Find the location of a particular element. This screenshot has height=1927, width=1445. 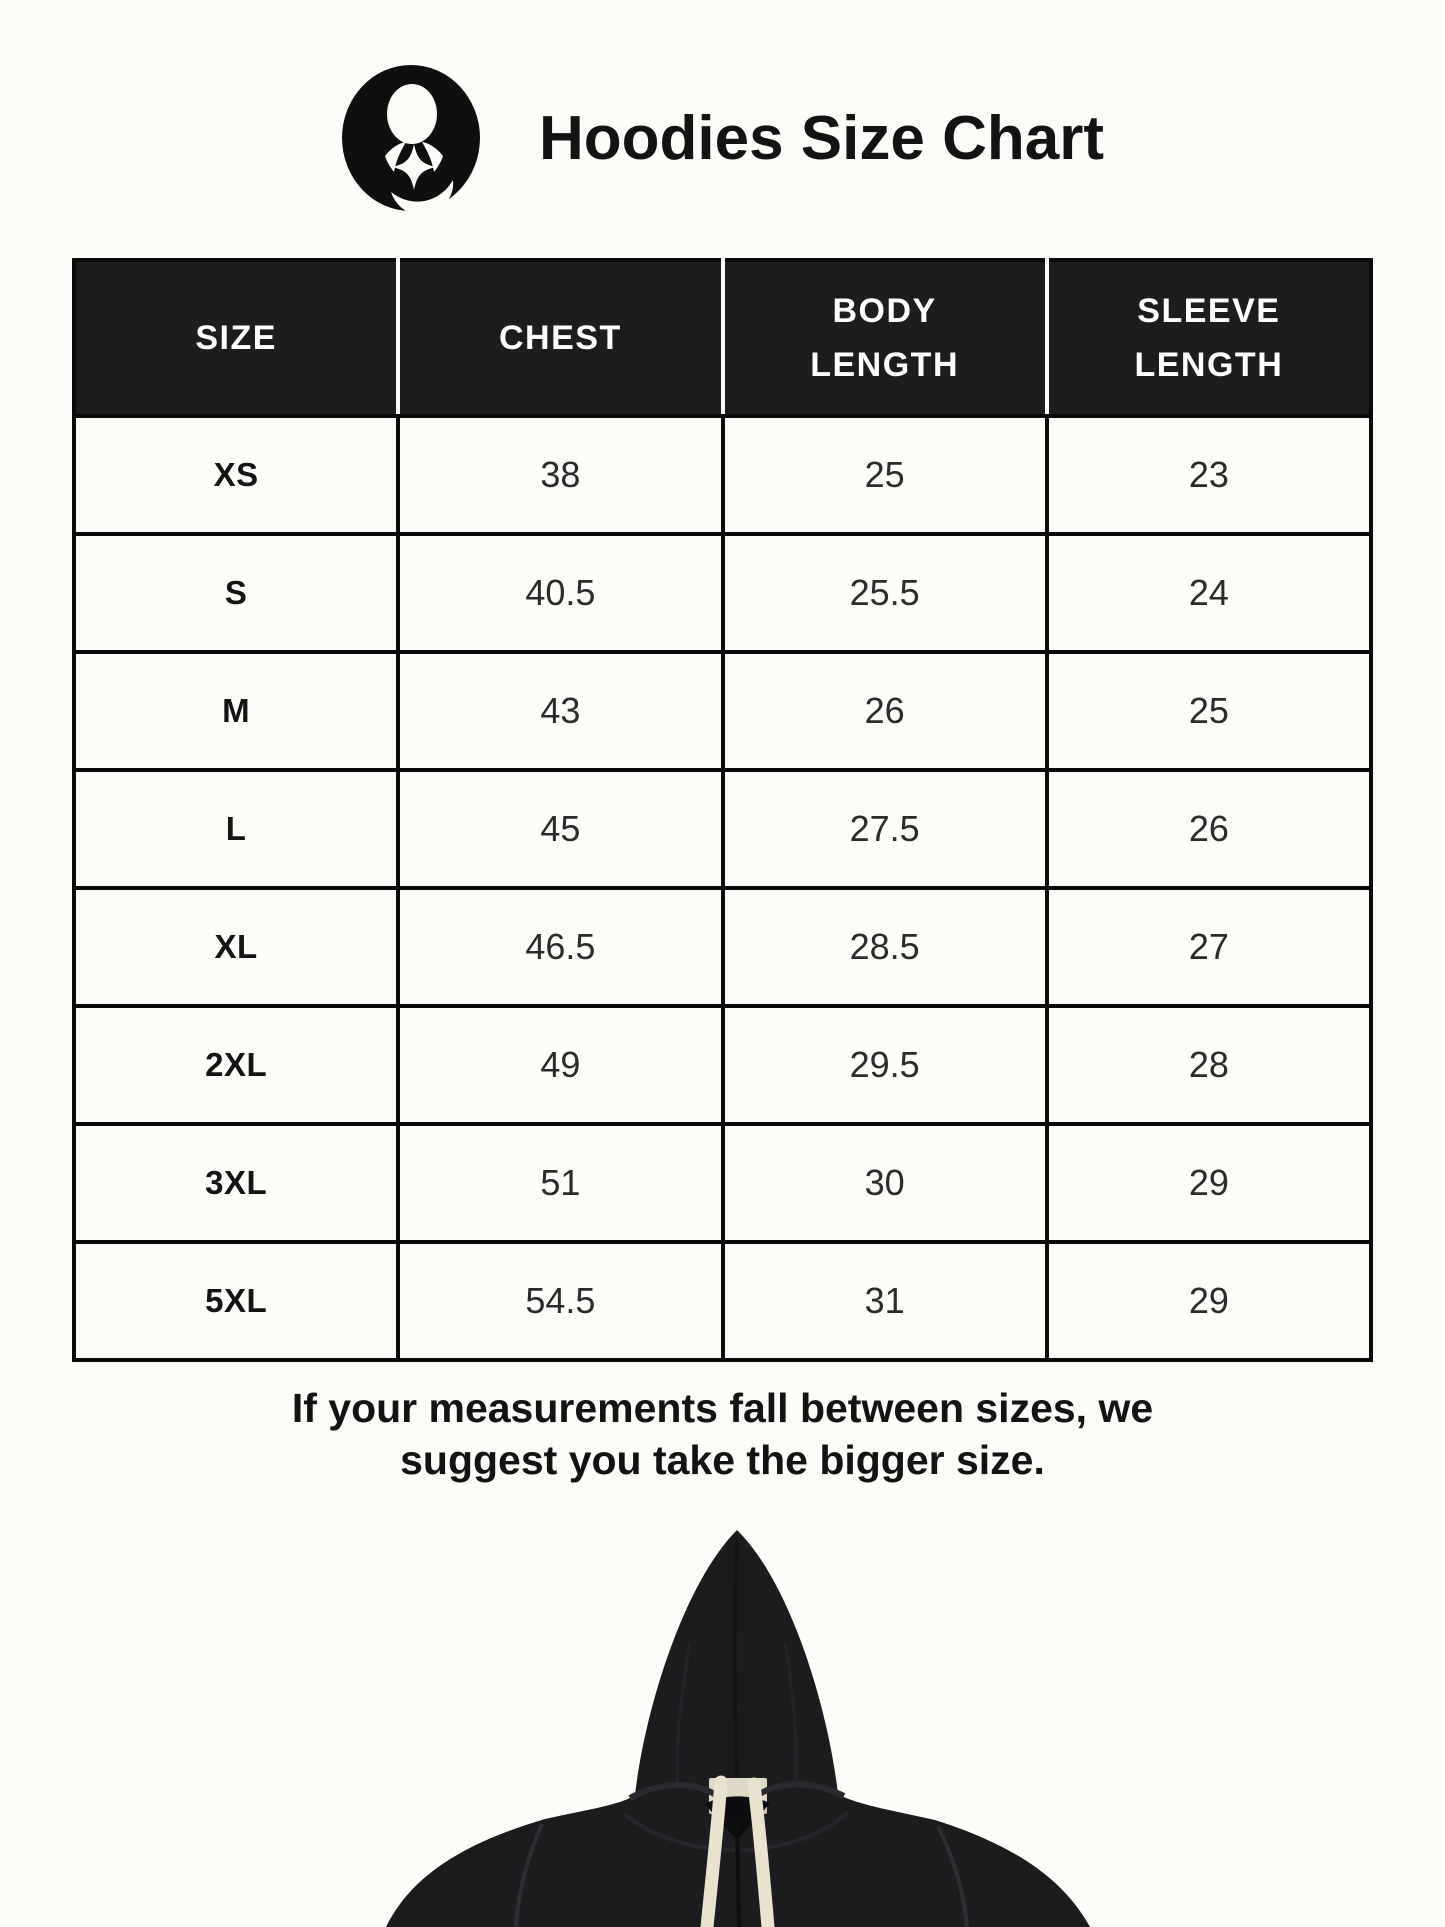

table-row-5xl: 5XL 54.5 31 29 is located at coordinates (722, 1301).